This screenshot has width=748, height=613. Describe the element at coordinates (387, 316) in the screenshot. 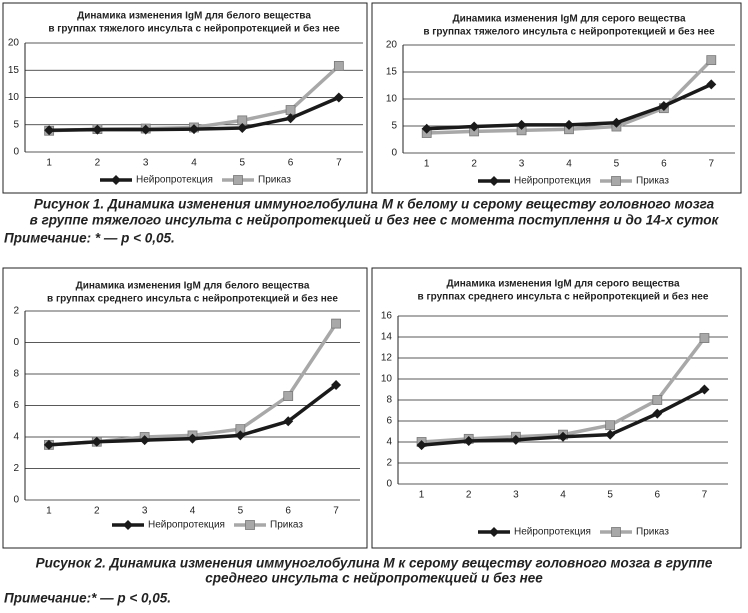

I see `y-tick-label: 16` at that location.